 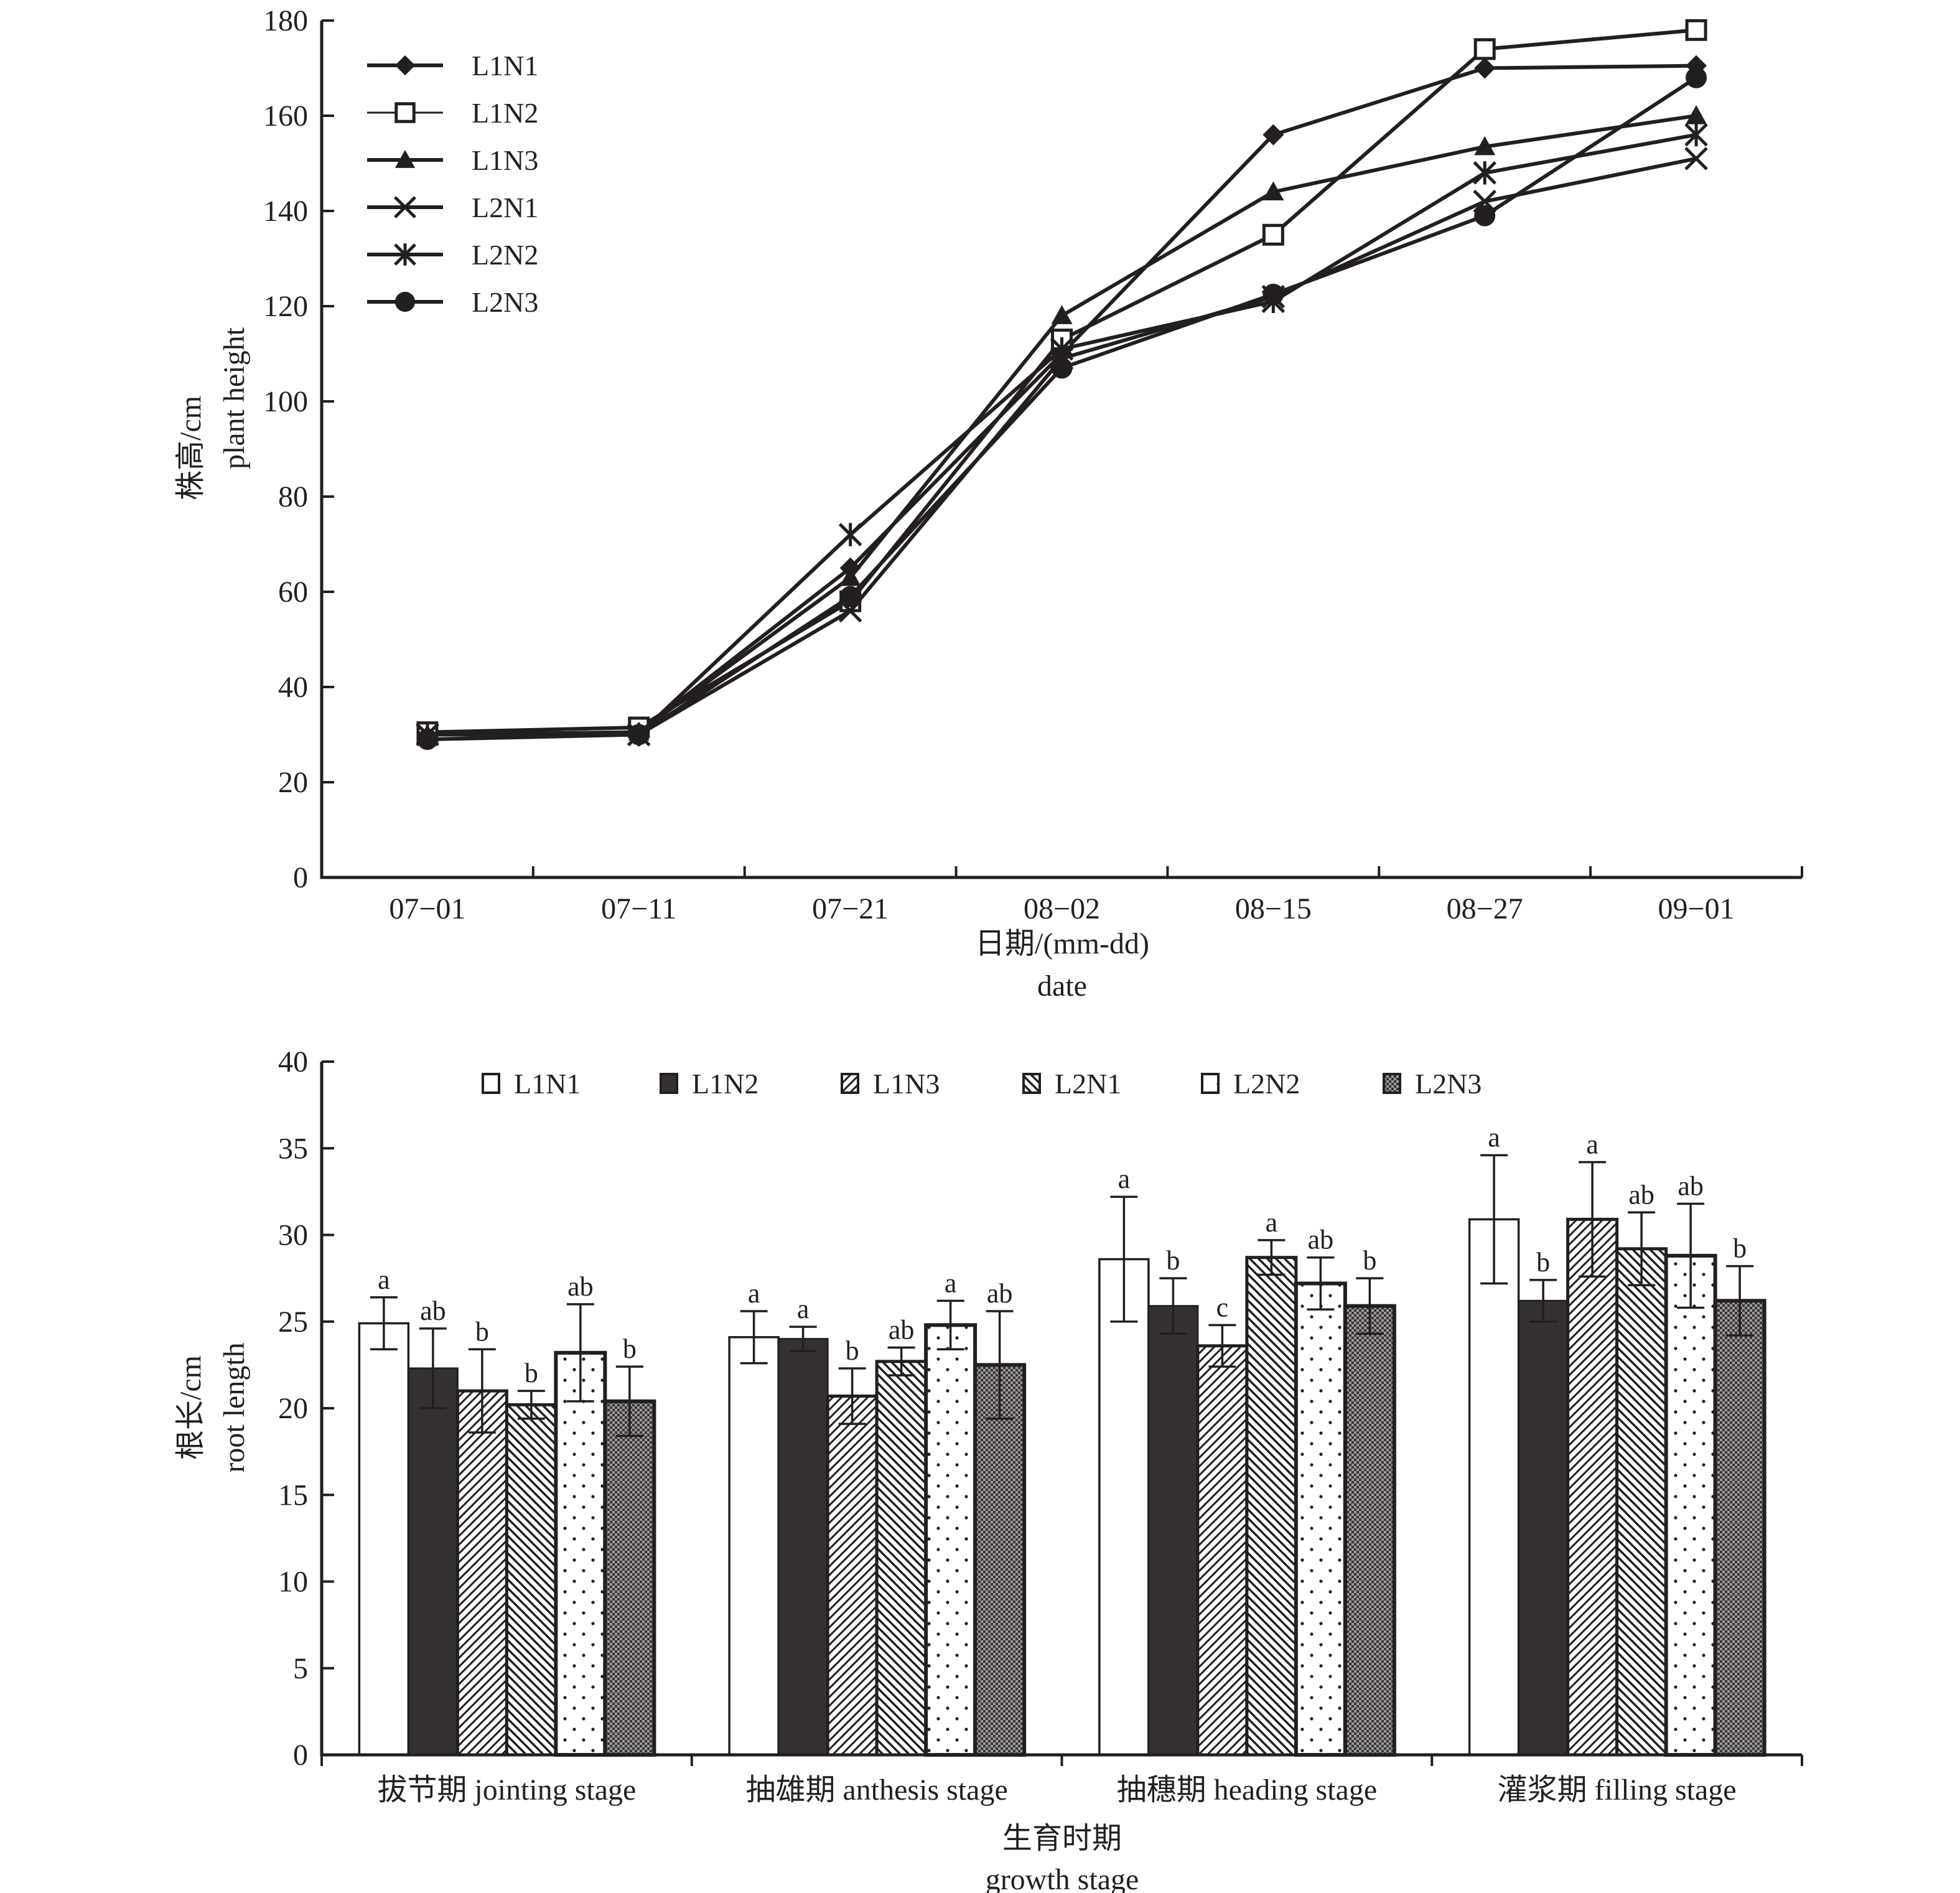 What do you see at coordinates (1062, 908) in the screenshot?
I see `x-tick-label: 08−02` at bounding box center [1062, 908].